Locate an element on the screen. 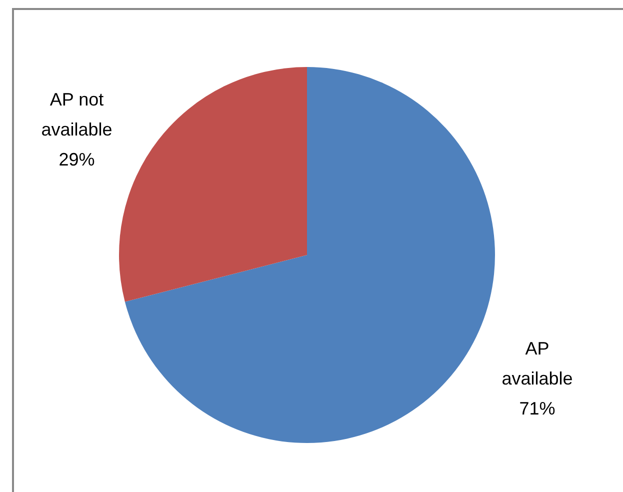  slice-label: AP not available is located at coordinates (76, 115).